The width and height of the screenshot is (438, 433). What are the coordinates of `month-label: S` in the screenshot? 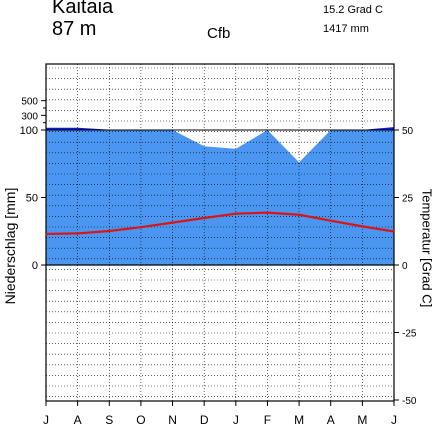 It's located at (109, 420).